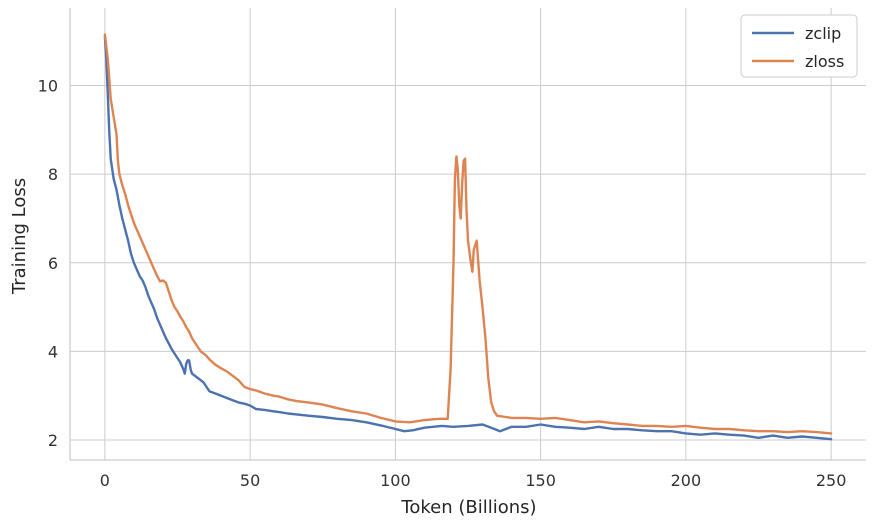  I want to click on y-tick-label: 10, so click(48, 86).